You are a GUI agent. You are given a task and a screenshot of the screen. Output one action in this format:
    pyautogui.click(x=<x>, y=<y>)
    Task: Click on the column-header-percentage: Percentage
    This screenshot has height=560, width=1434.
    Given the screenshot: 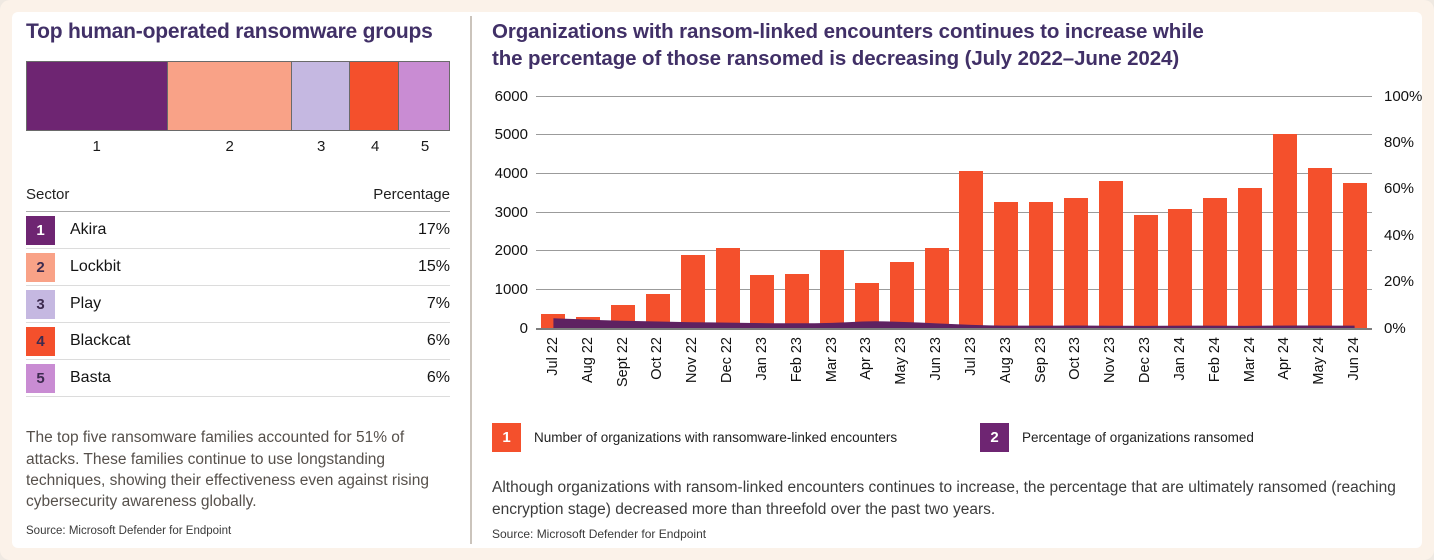 What is the action you would take?
    pyautogui.click(x=411, y=195)
    